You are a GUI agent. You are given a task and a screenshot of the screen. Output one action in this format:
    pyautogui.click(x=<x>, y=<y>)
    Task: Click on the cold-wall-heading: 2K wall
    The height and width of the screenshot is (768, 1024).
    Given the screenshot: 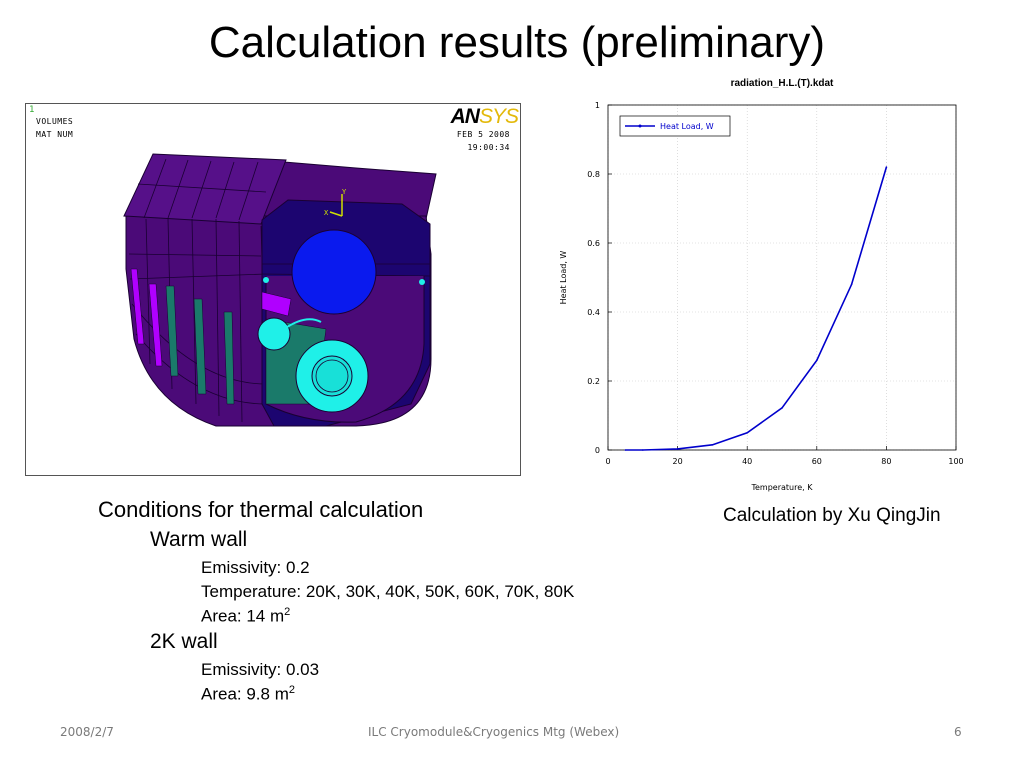 What is the action you would take?
    pyautogui.click(x=184, y=641)
    